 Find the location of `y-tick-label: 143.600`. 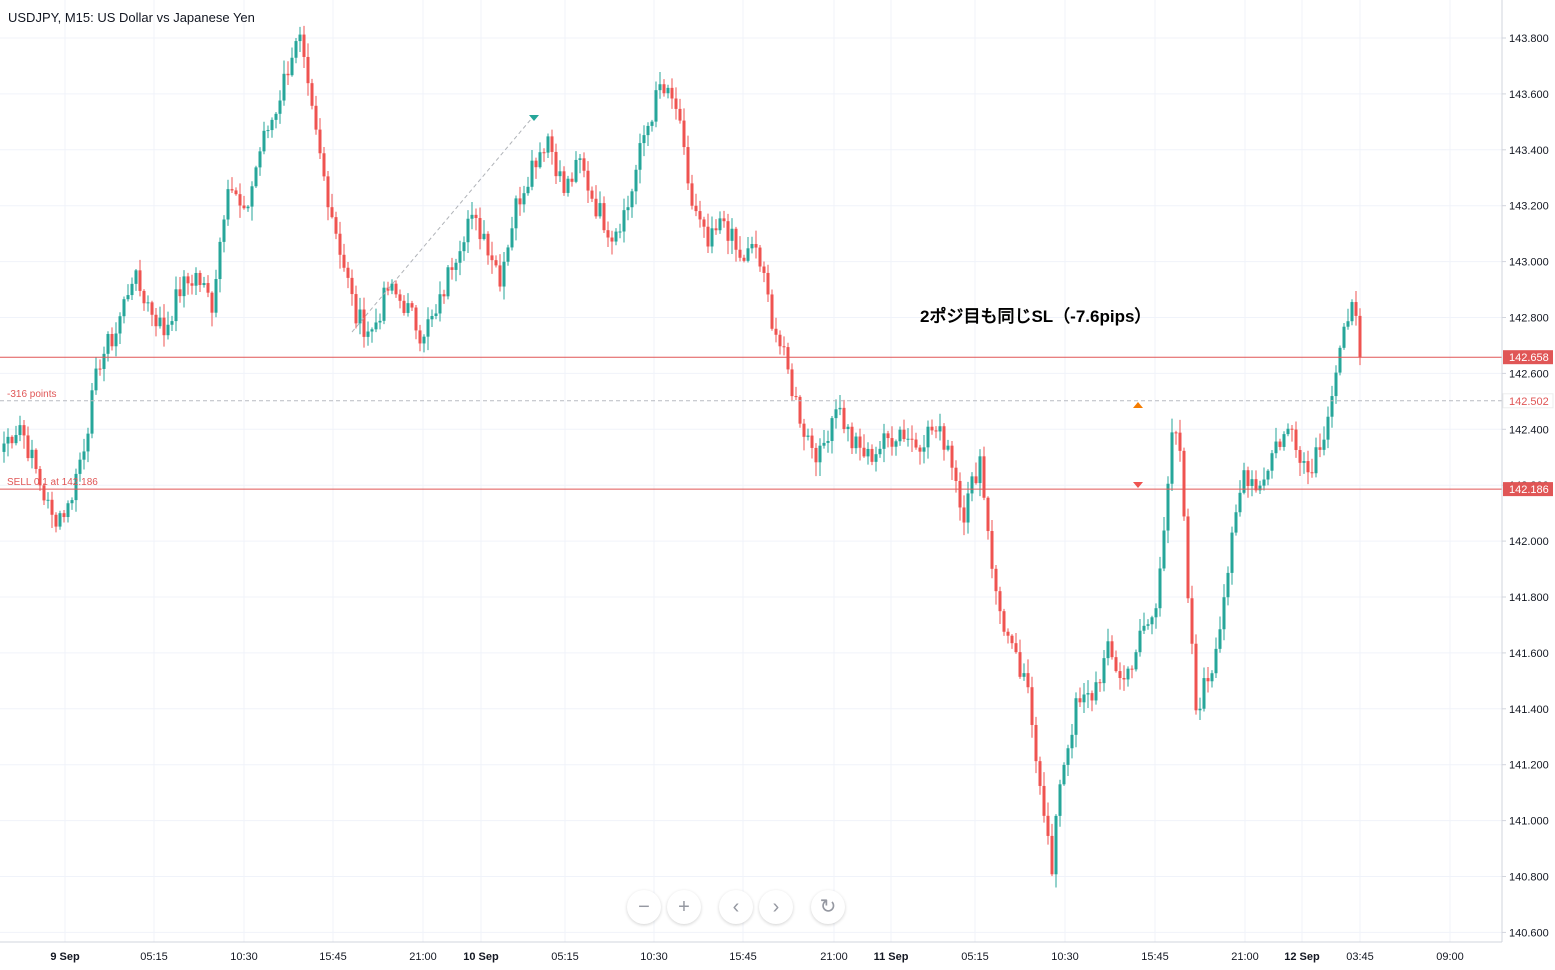

y-tick-label: 143.600 is located at coordinates (1529, 95).